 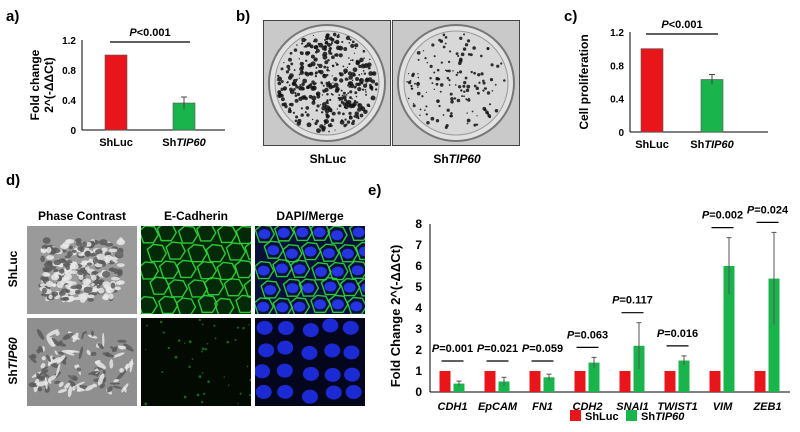 What do you see at coordinates (13, 180) in the screenshot?
I see `panel-letter-d: d)` at bounding box center [13, 180].